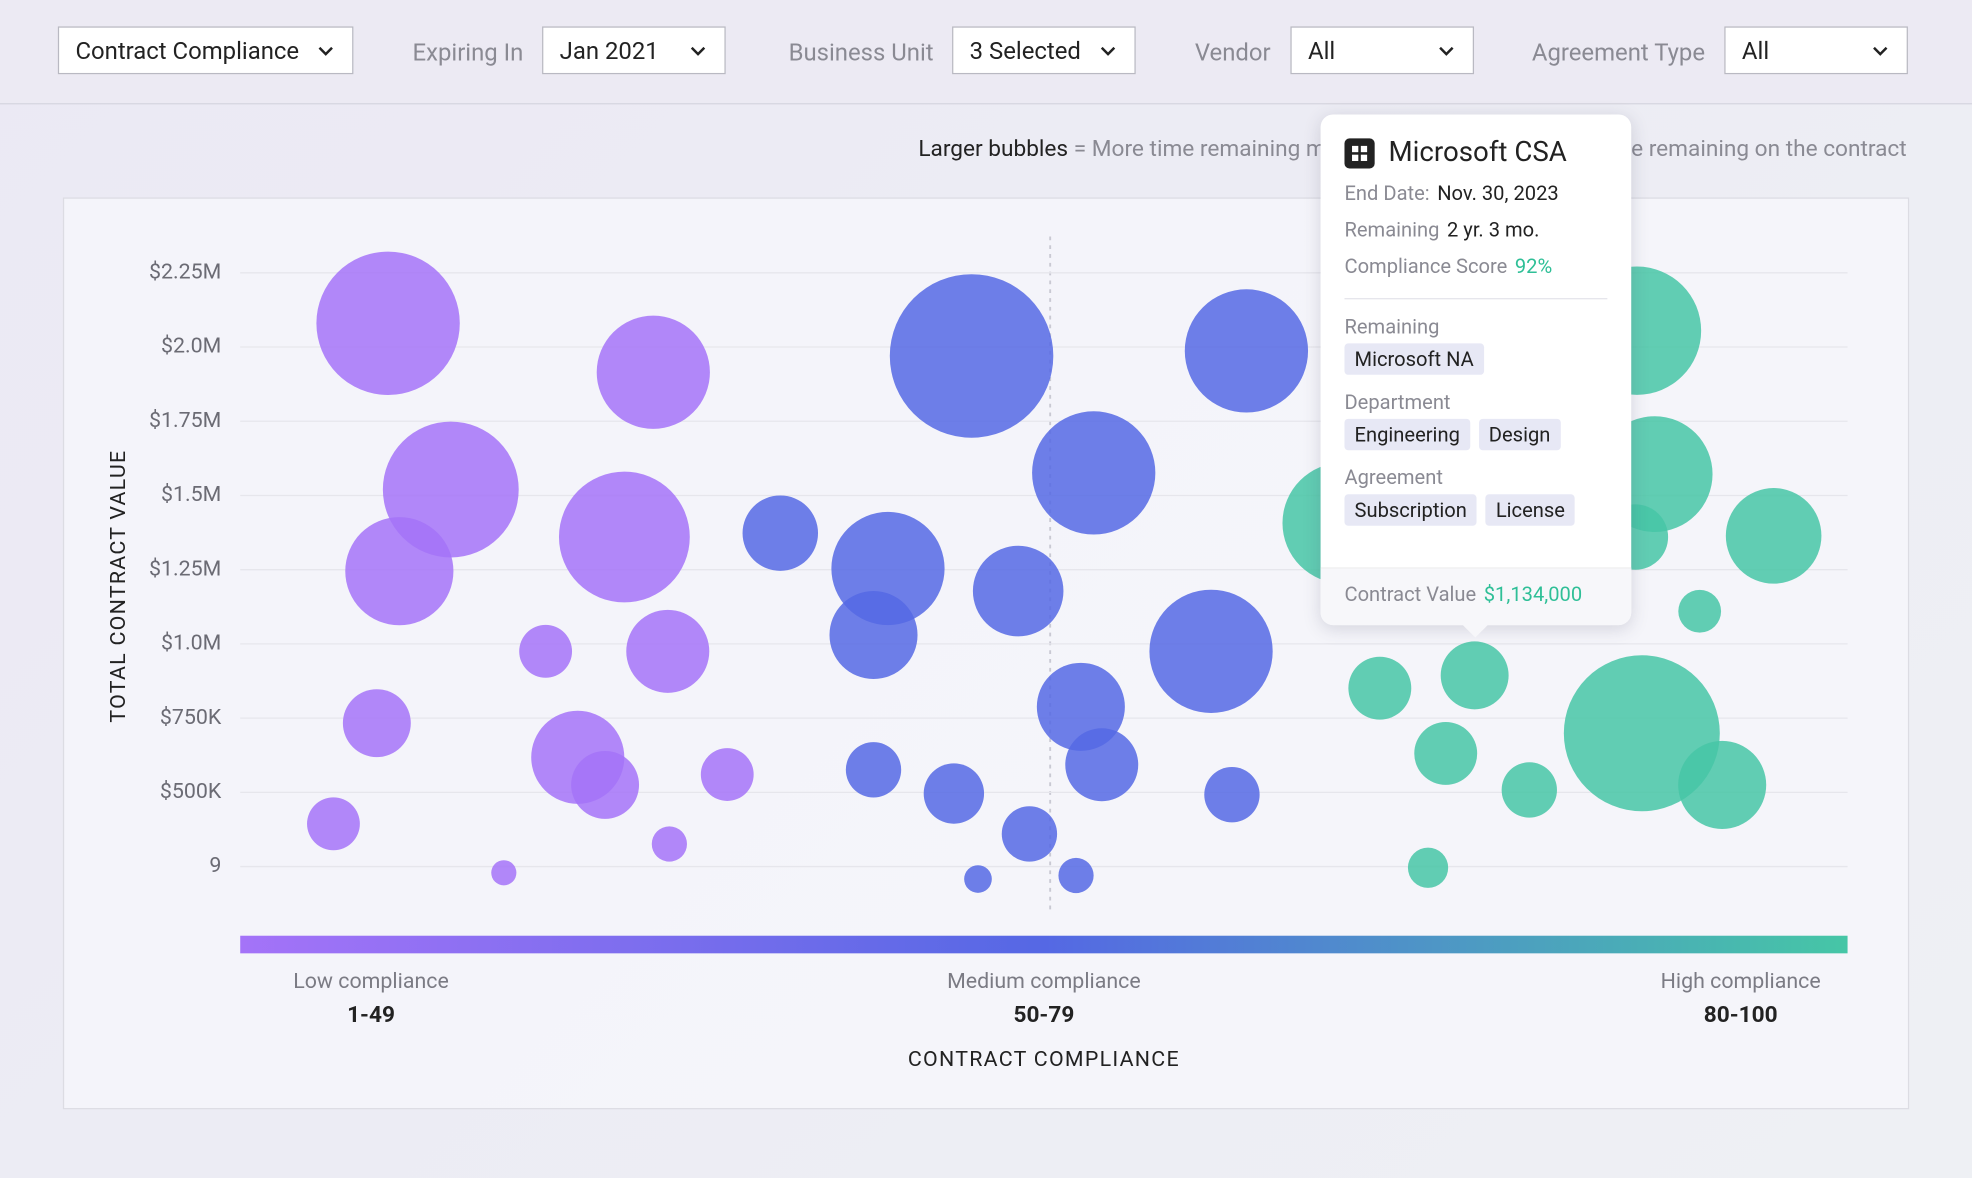 This screenshot has width=1972, height=1178. I want to click on footer-value: $1,134,000, so click(1533, 594).